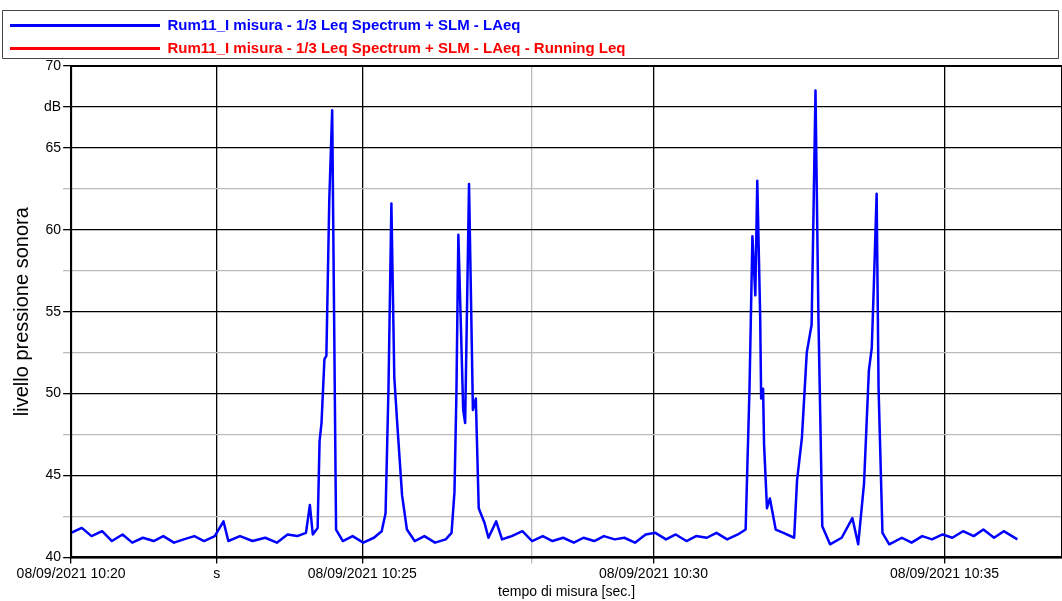 The image size is (1062, 601). What do you see at coordinates (20, 311) in the screenshot?
I see `y-axis-title: livello pressione sonora` at bounding box center [20, 311].